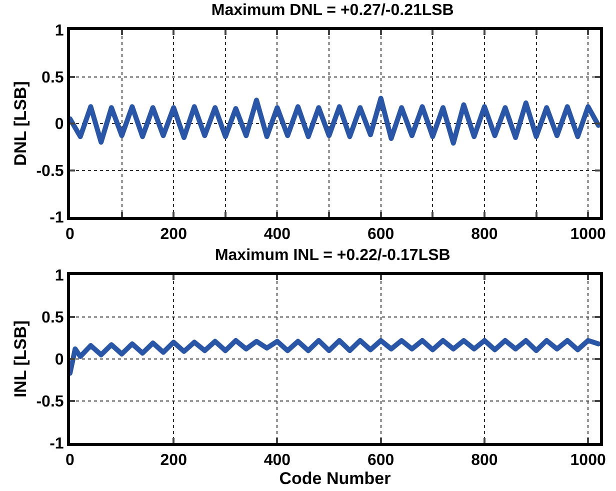  Describe the element at coordinates (20, 123) in the screenshot. I see `y-axis-title: DNL [LSB]` at that location.